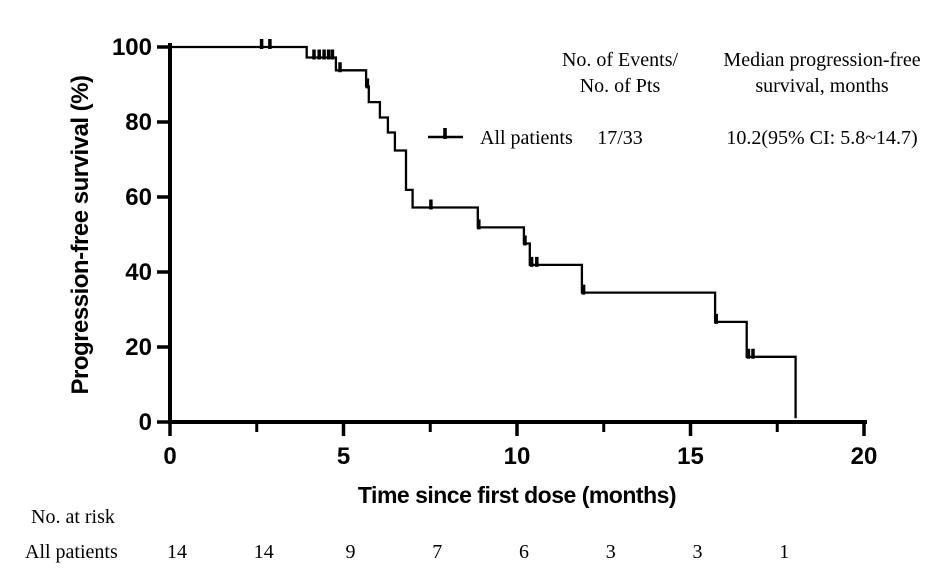 The width and height of the screenshot is (931, 586). What do you see at coordinates (71, 552) in the screenshot?
I see `risk-row-label: All patients` at bounding box center [71, 552].